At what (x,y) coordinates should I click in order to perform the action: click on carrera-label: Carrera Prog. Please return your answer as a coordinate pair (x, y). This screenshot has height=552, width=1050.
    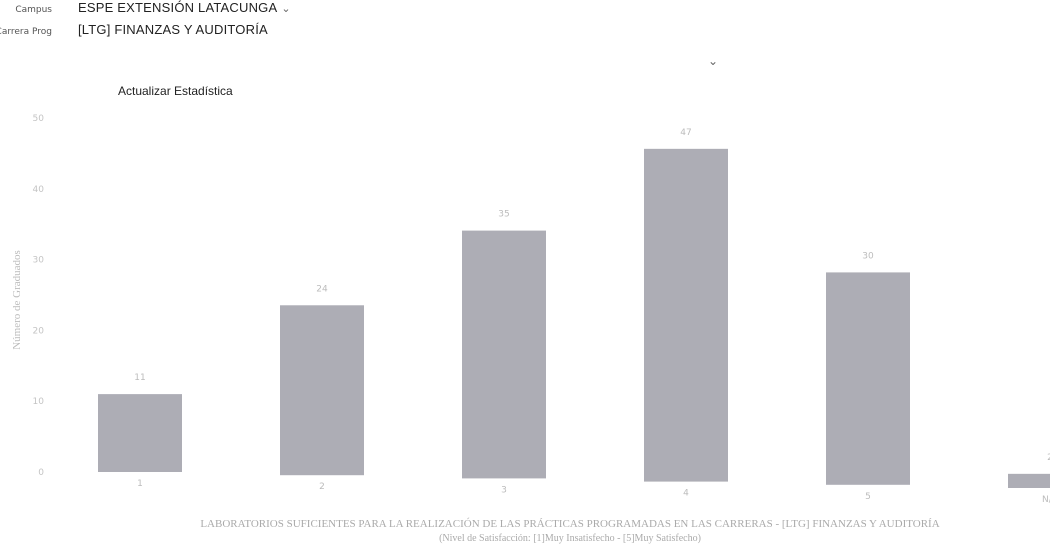
    Looking at the image, I should click on (26, 32).